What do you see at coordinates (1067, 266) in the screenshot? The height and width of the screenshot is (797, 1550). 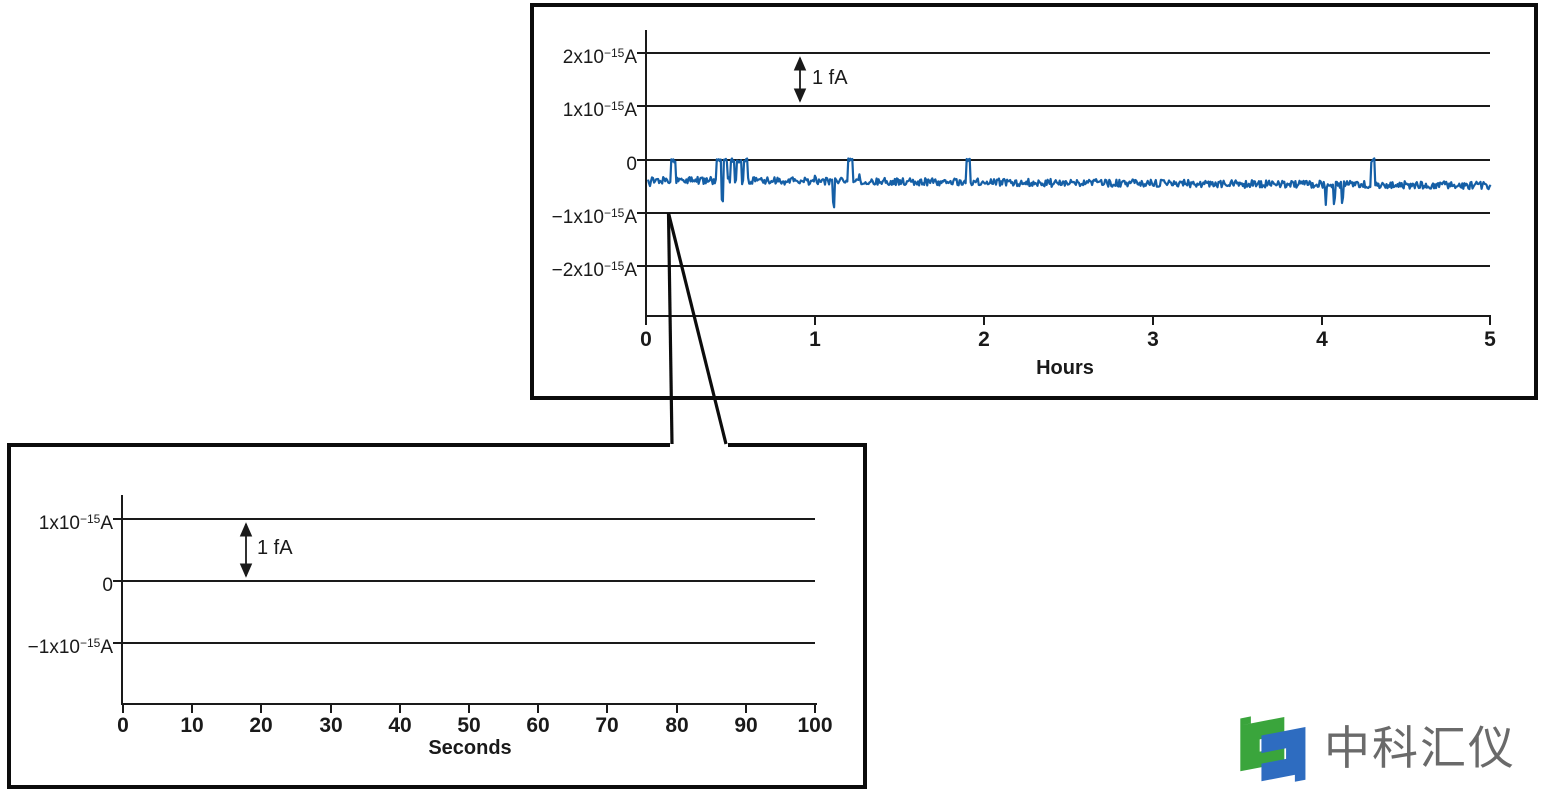 I see `top-gridline-m2fA` at bounding box center [1067, 266].